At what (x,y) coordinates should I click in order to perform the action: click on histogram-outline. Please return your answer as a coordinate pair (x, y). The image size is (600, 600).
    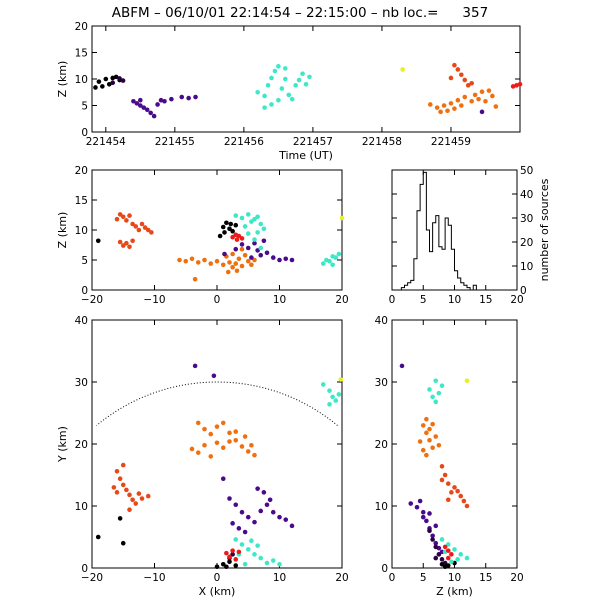
    Looking at the image, I should click on (443, 231).